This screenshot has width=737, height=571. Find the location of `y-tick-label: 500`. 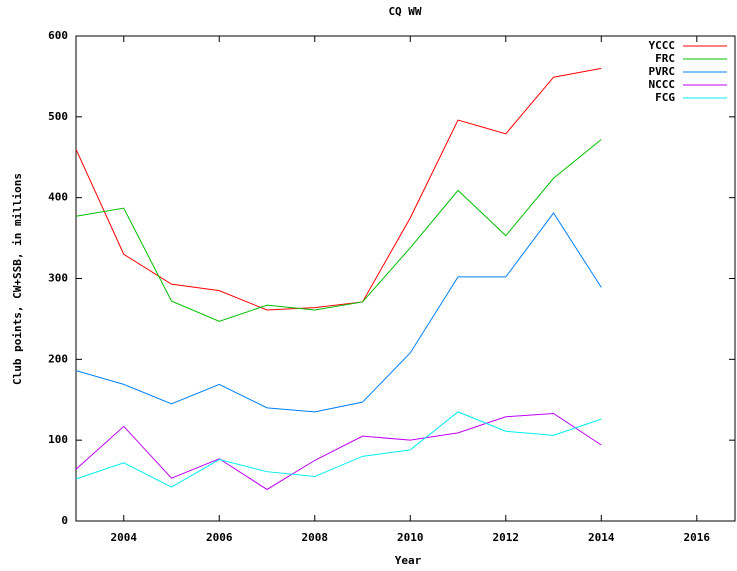

y-tick-label: 500 is located at coordinates (58, 116).